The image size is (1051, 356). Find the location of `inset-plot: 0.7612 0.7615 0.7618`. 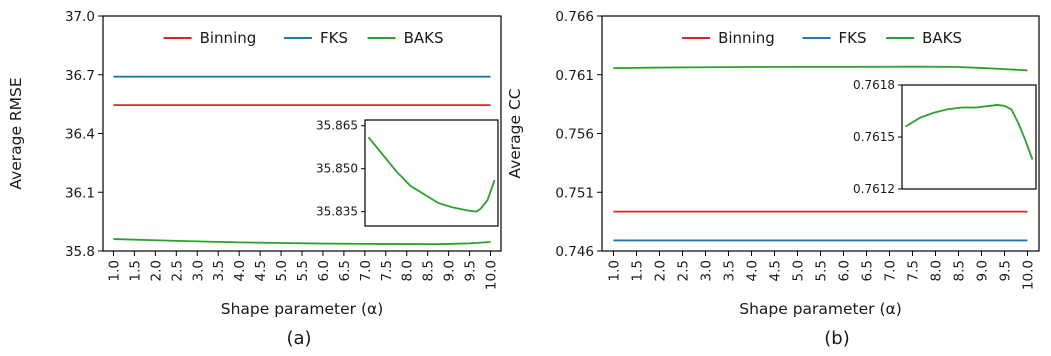

inset-plot: 0.7612 0.7615 0.7618 is located at coordinates (945, 137).